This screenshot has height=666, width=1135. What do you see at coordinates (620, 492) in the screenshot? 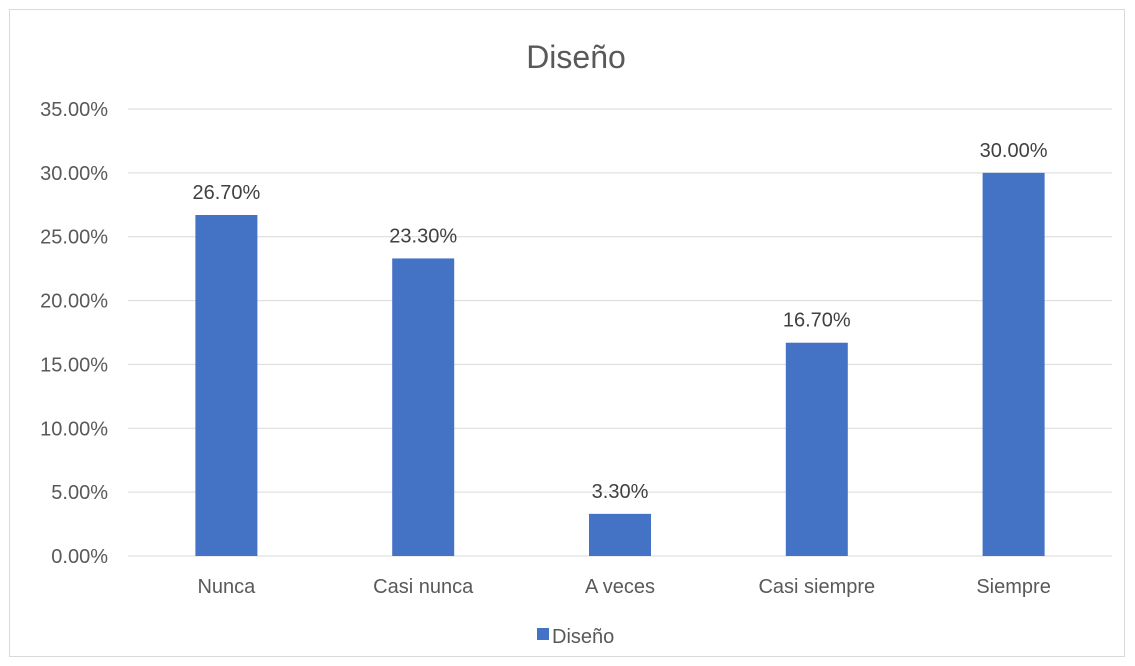
I see `data-label: 3.30%` at bounding box center [620, 492].